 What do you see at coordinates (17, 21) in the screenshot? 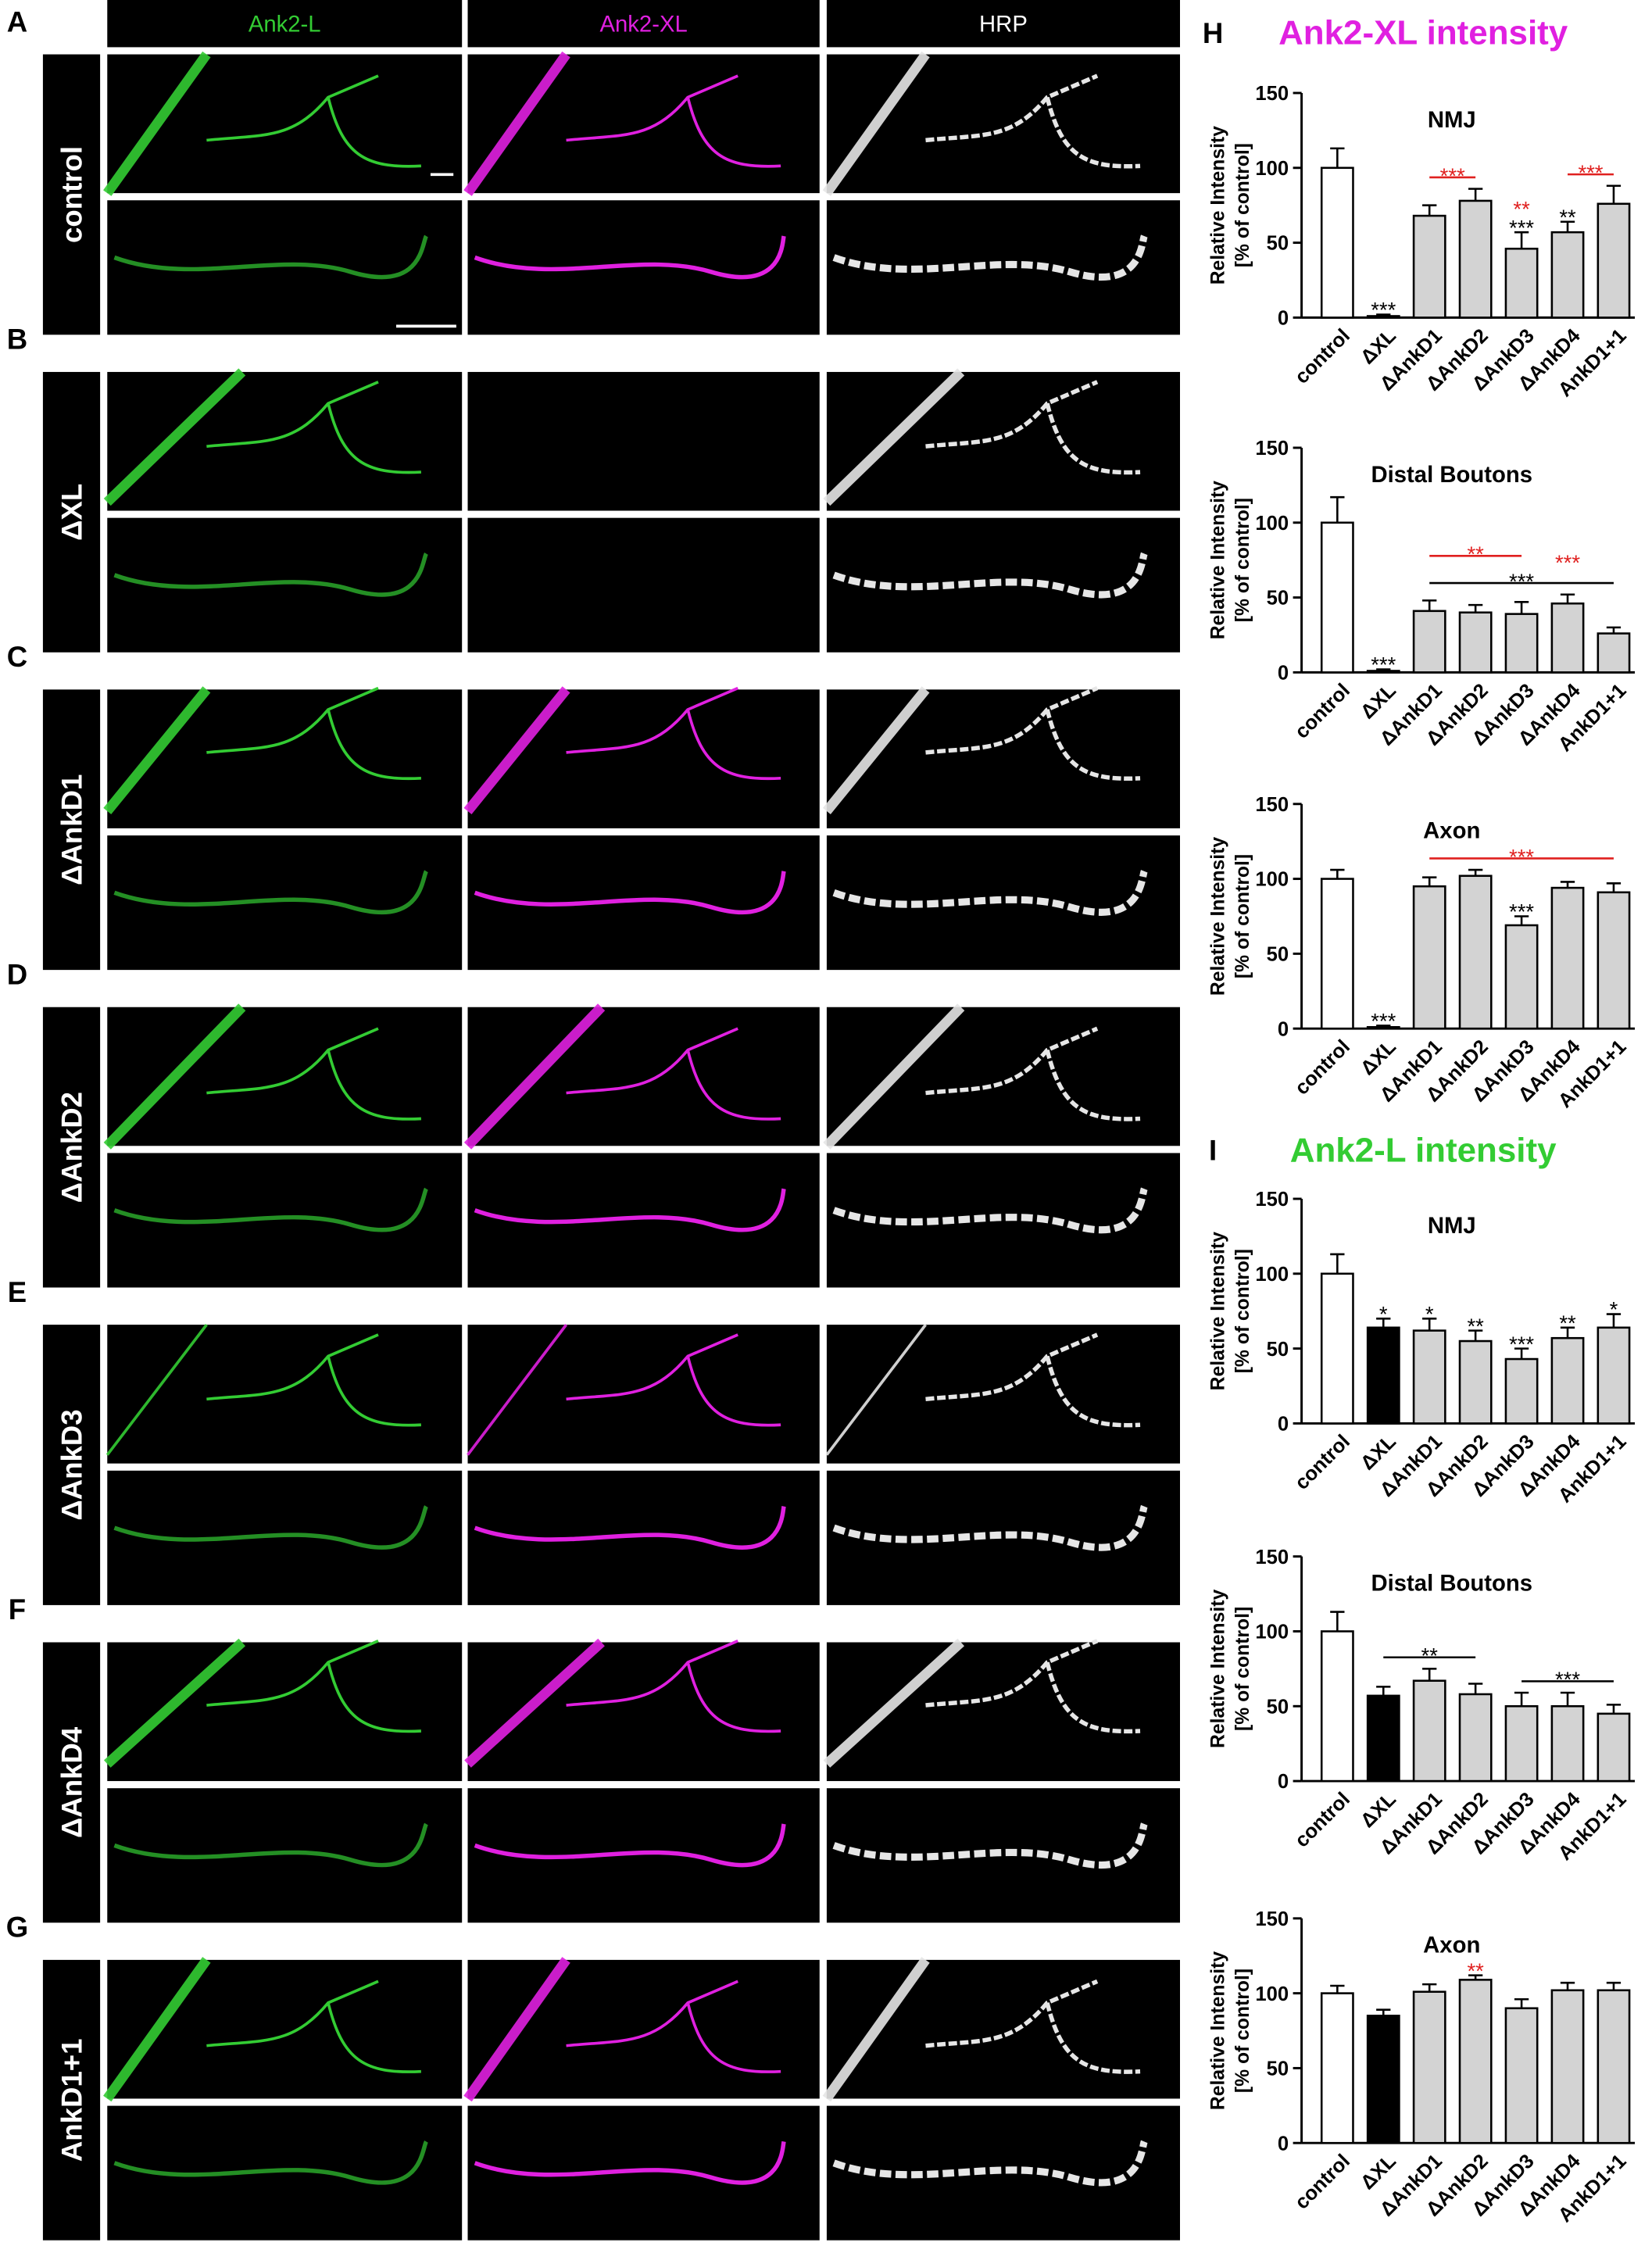
I see `panel-letter: A` at bounding box center [17, 21].